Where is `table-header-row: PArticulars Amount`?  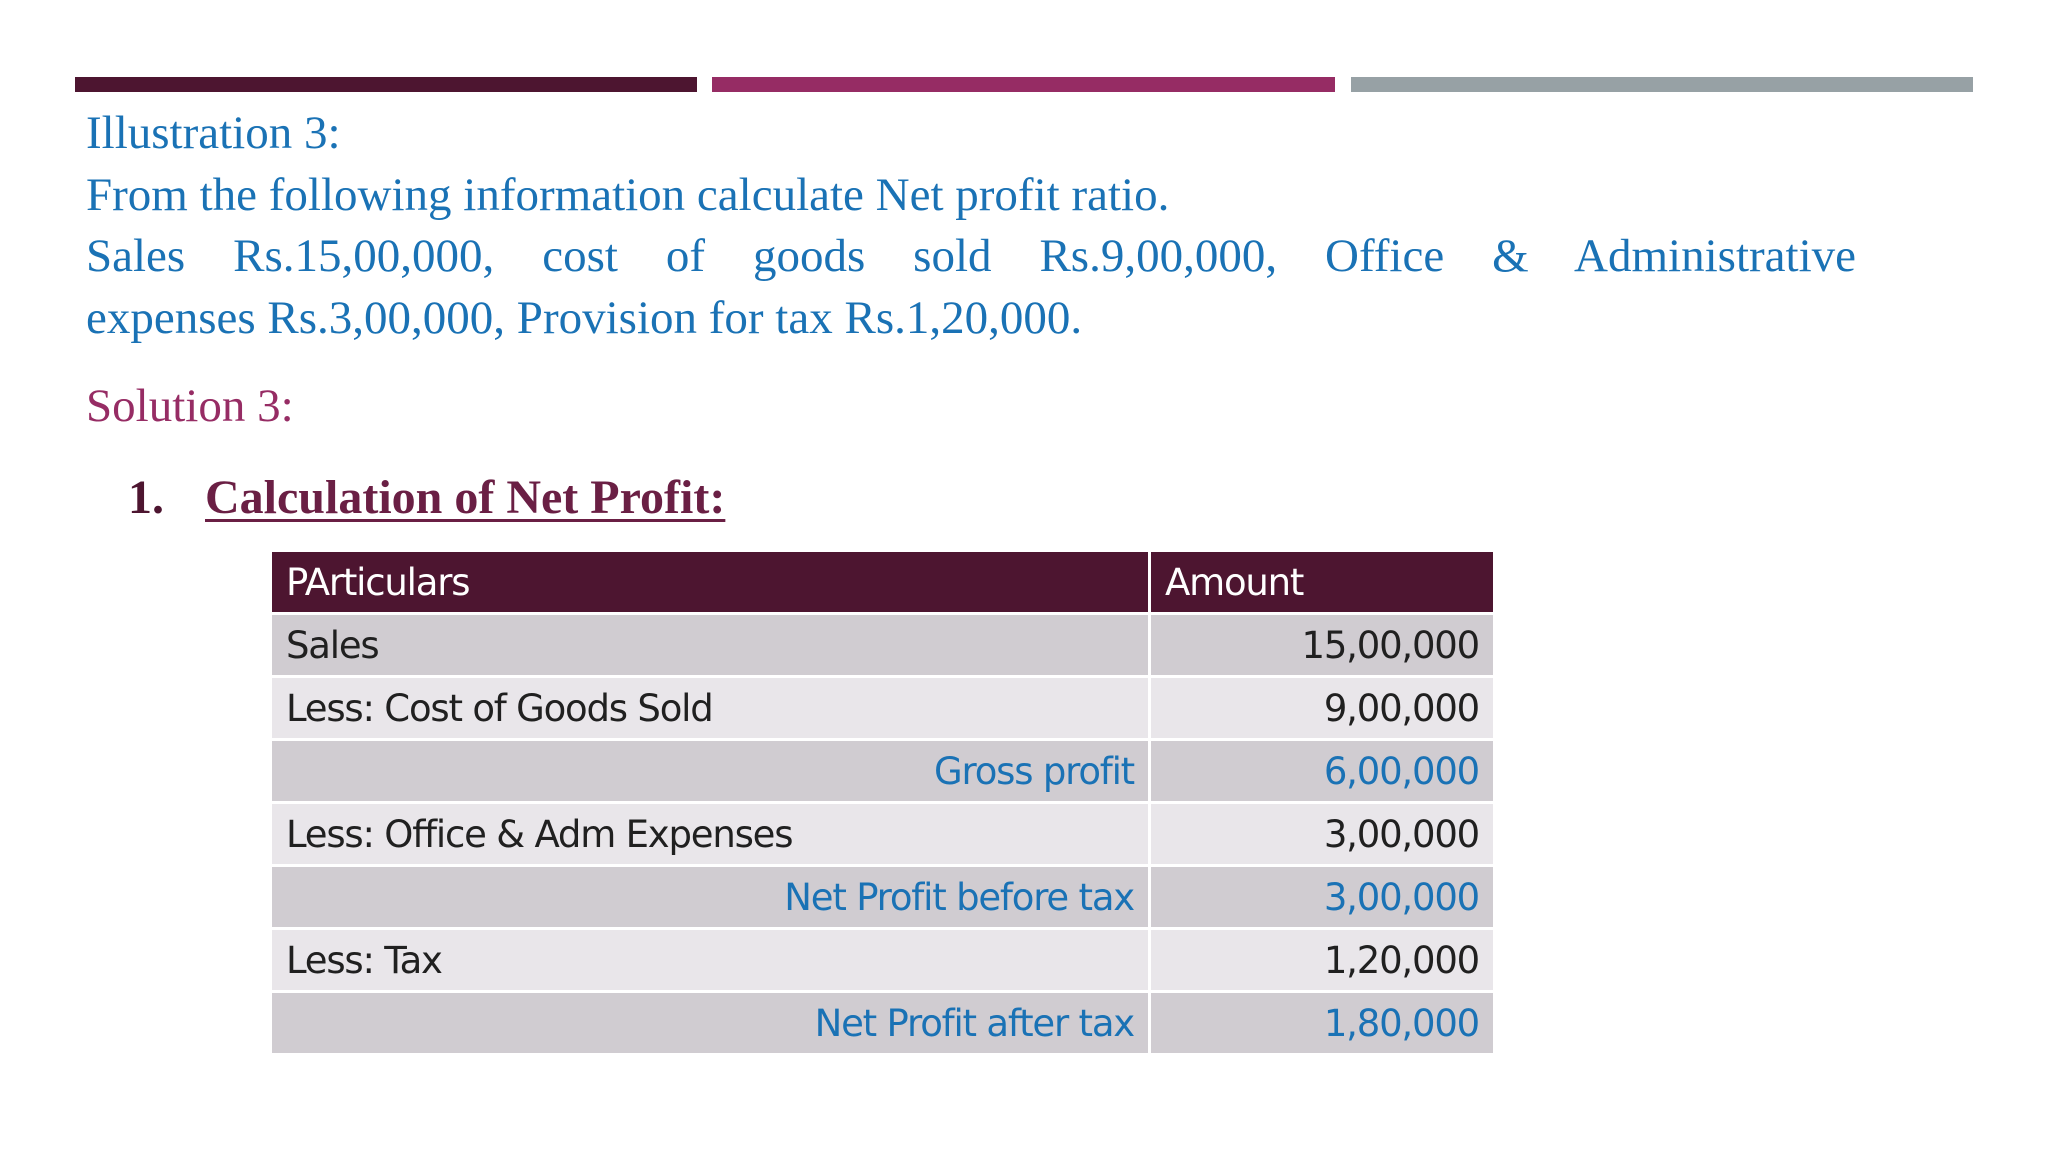 table-header-row: PArticulars Amount is located at coordinates (882, 582).